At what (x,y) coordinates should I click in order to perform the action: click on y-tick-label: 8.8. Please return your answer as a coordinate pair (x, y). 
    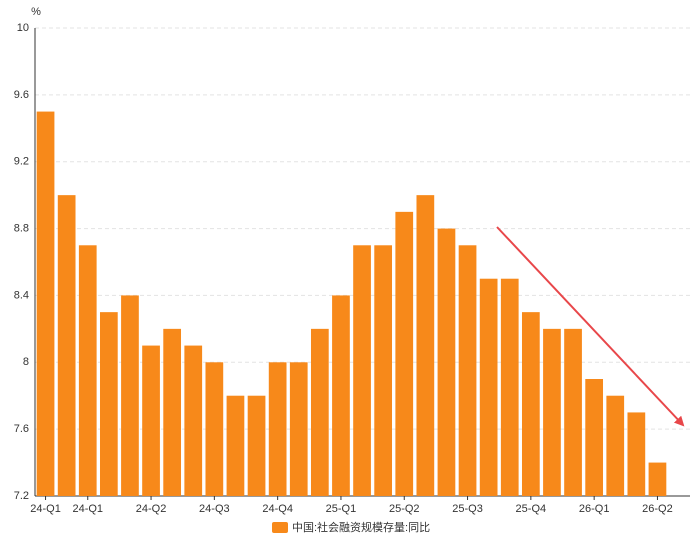
    Looking at the image, I should click on (21, 228).